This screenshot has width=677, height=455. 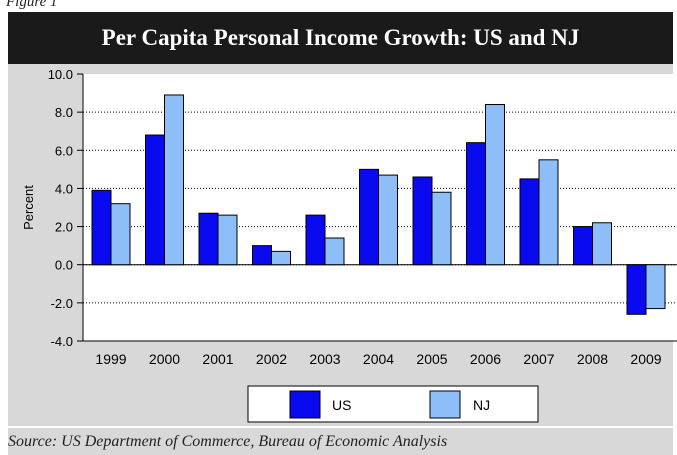 What do you see at coordinates (64, 188) in the screenshot?
I see `y-tick-label: 4.0` at bounding box center [64, 188].